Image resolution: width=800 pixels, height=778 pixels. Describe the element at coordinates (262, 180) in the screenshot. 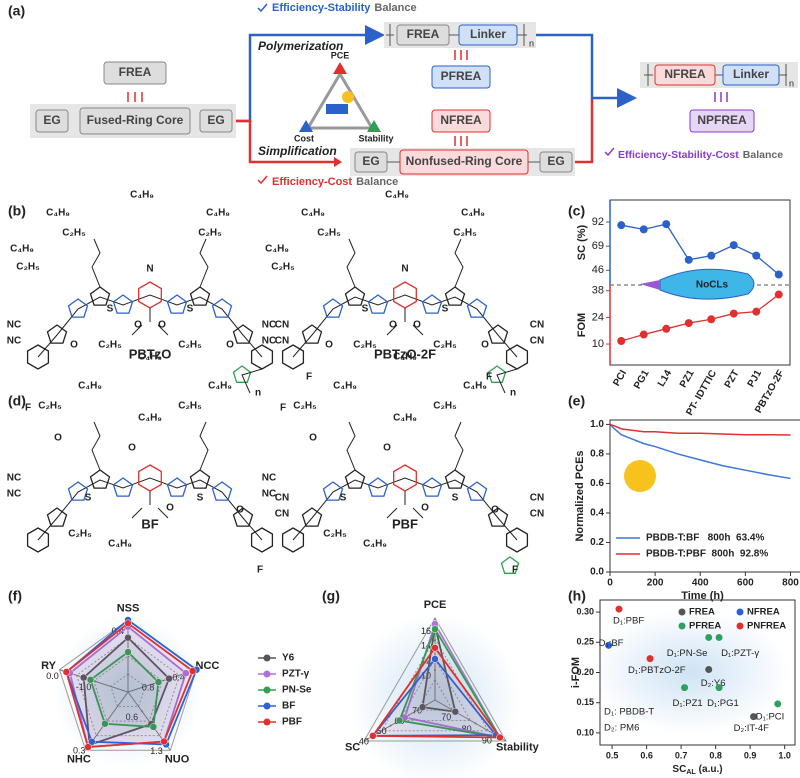

I see `check-icon` at that location.